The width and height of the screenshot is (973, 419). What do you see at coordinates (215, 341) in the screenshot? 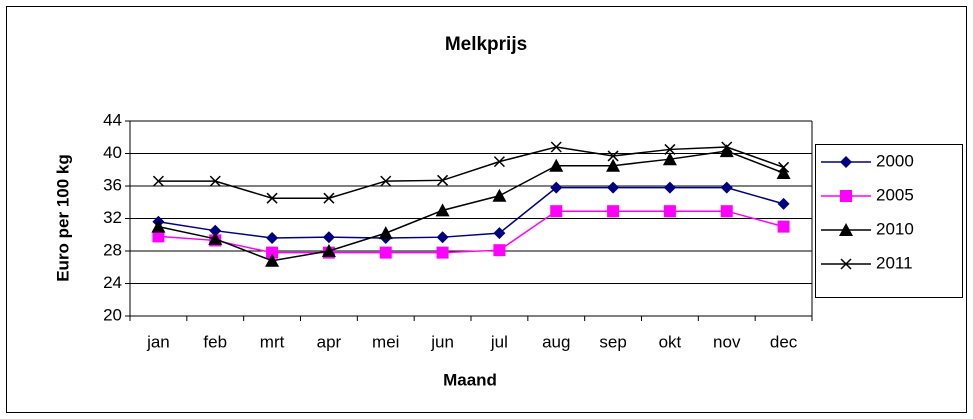
I see `x-tick-label: feb` at bounding box center [215, 341].